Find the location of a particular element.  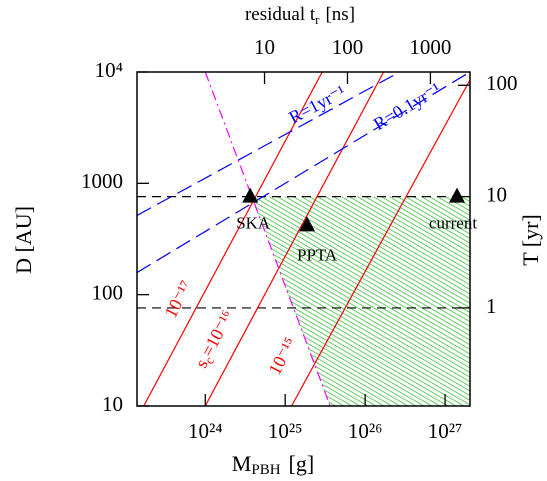

y2-tick-label: 10 is located at coordinates (496, 194).